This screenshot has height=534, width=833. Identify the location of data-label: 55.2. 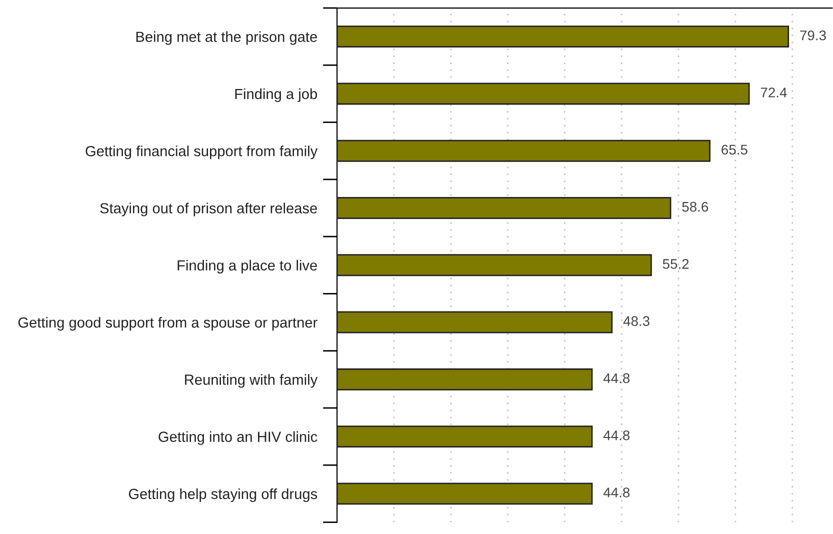
(675, 264).